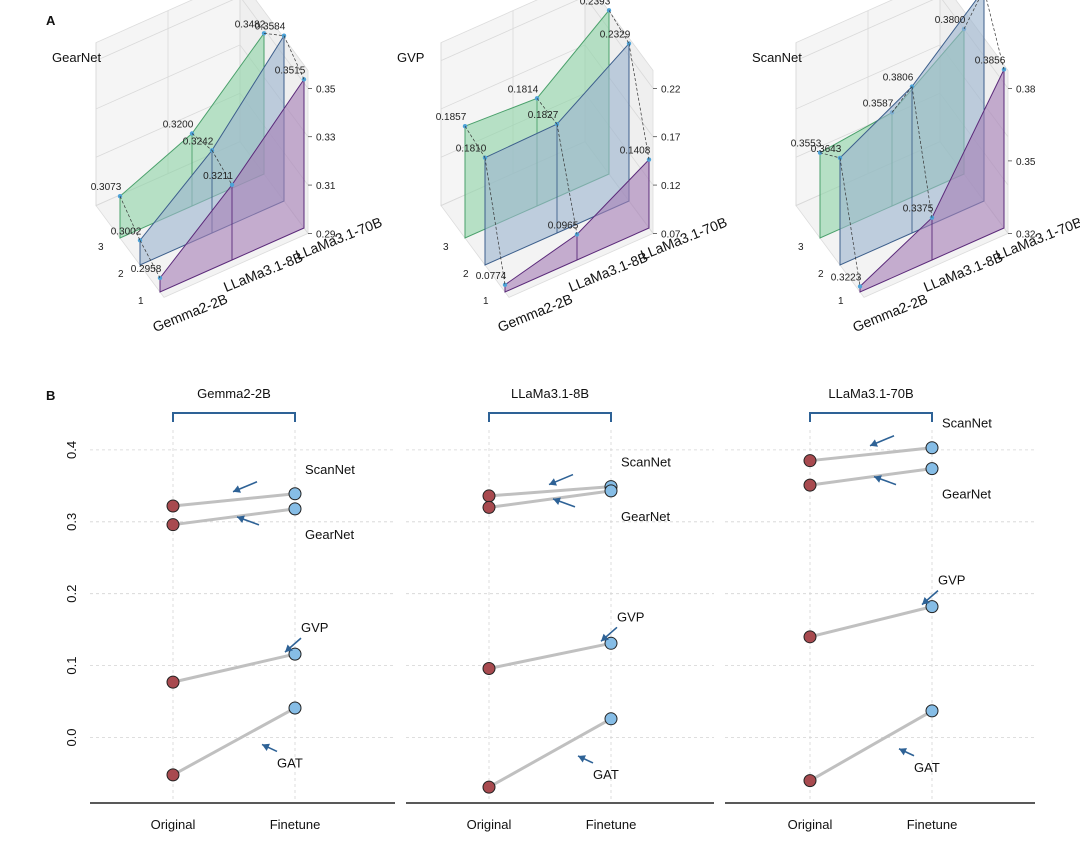  Describe the element at coordinates (326, 138) in the screenshot. I see `z-tick-label: 0.33` at that location.